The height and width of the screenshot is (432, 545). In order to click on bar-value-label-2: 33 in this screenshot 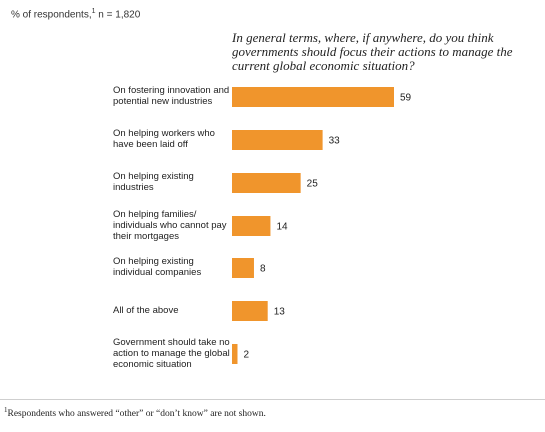, I will do `click(335, 141)`.